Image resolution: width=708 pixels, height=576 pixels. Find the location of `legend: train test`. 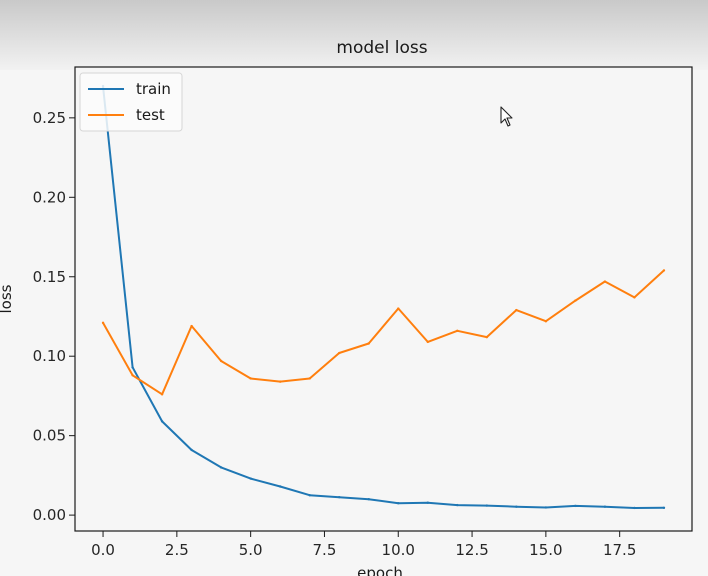

legend: train test is located at coordinates (131, 102).